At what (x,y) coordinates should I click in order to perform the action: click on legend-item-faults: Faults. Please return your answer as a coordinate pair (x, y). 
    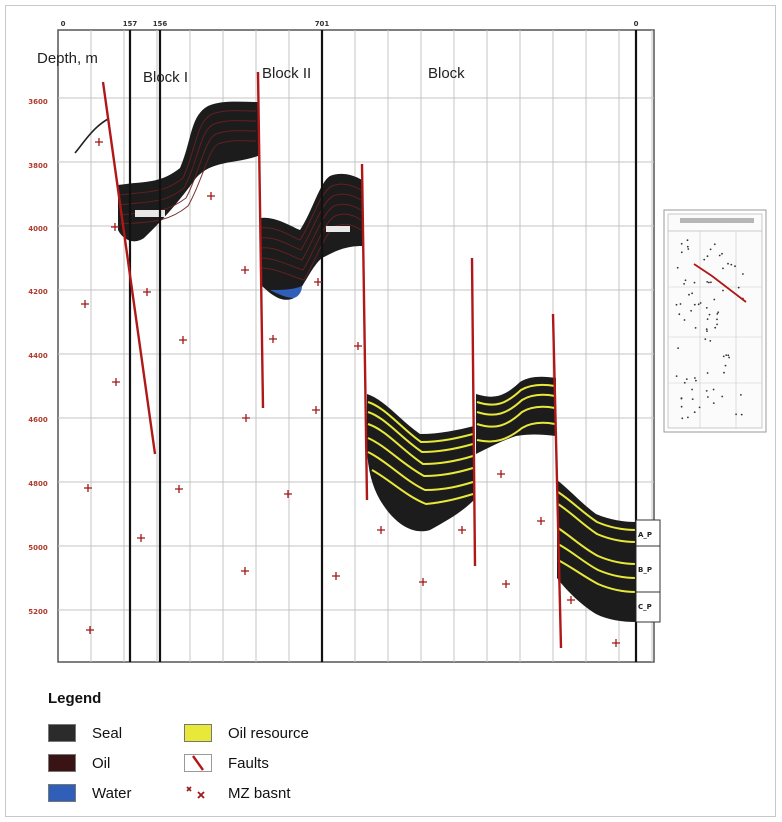
    Looking at the image, I should click on (226, 763).